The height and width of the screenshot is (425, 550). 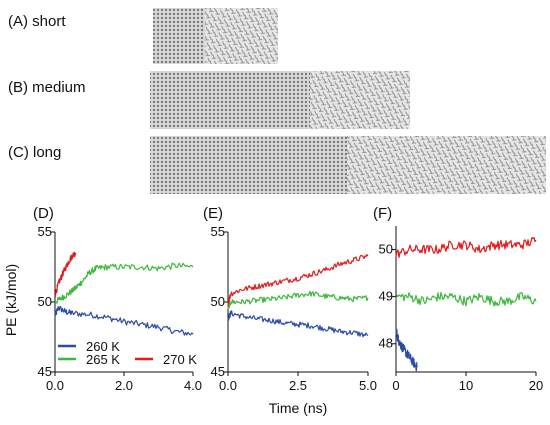 What do you see at coordinates (103, 359) in the screenshot?
I see `legend-label-265k: 265 K` at bounding box center [103, 359].